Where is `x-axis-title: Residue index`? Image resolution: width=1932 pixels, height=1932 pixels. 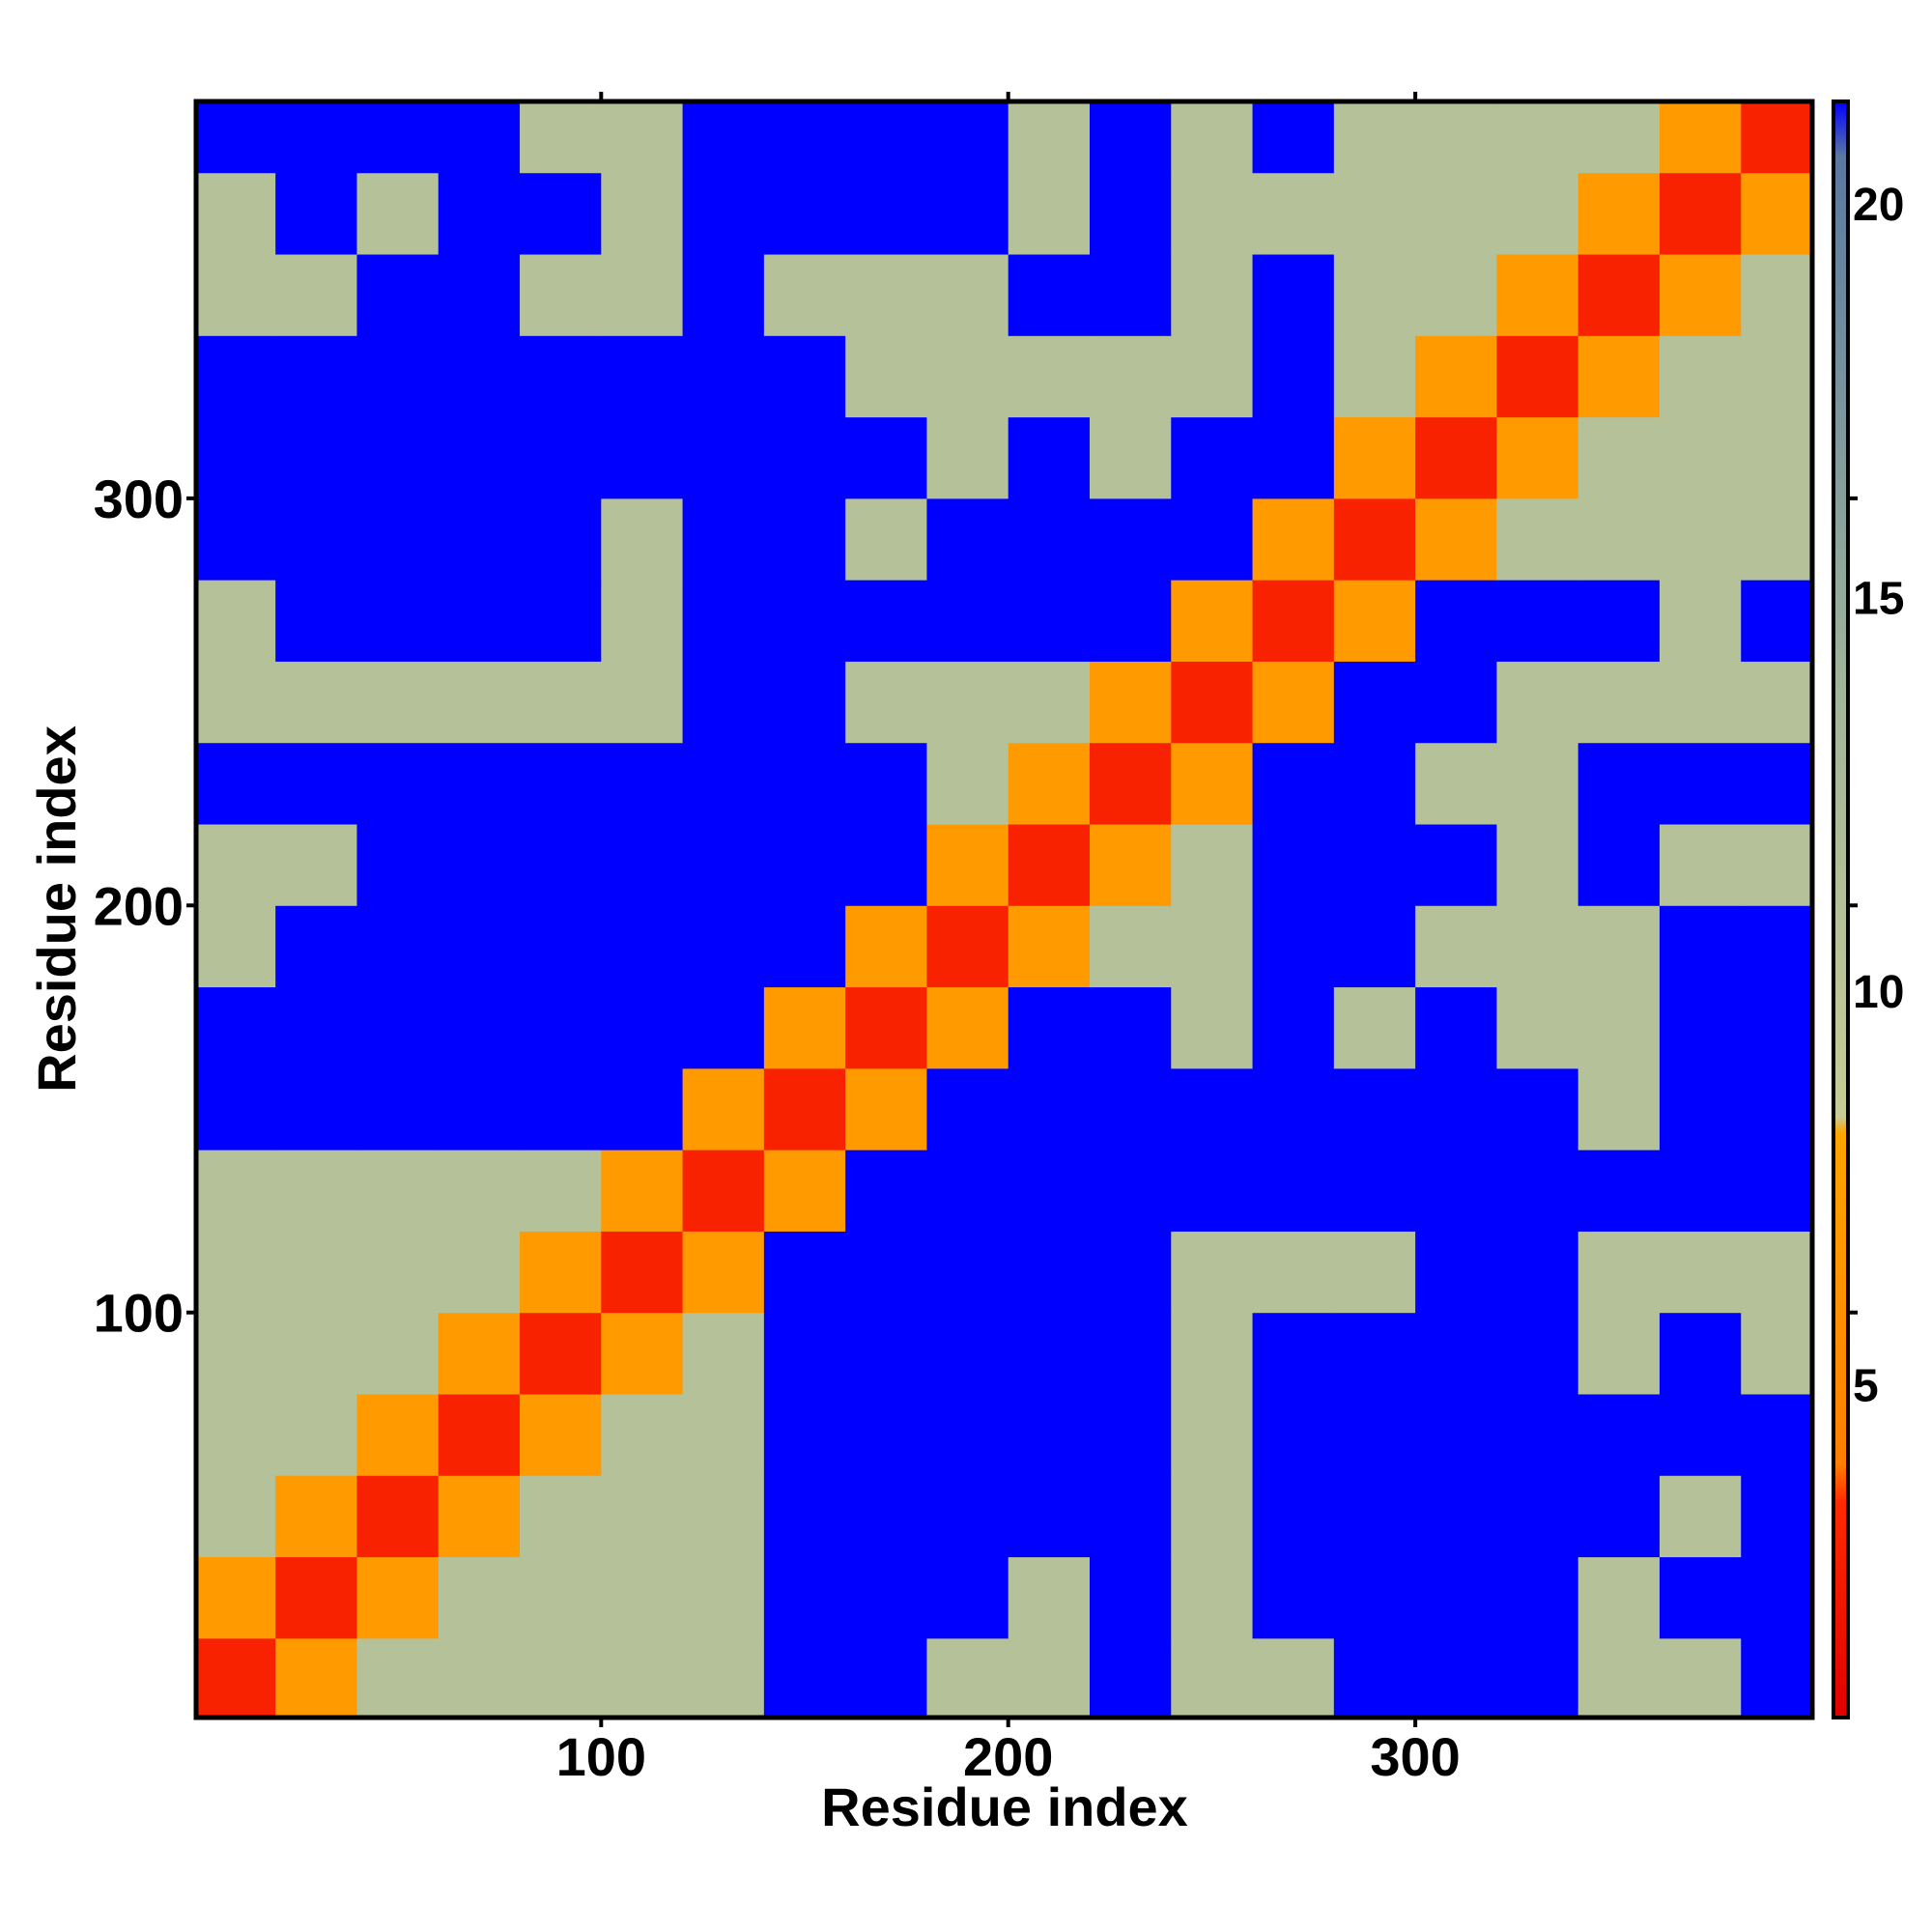
x-axis-title: Residue index is located at coordinates (1005, 1806).